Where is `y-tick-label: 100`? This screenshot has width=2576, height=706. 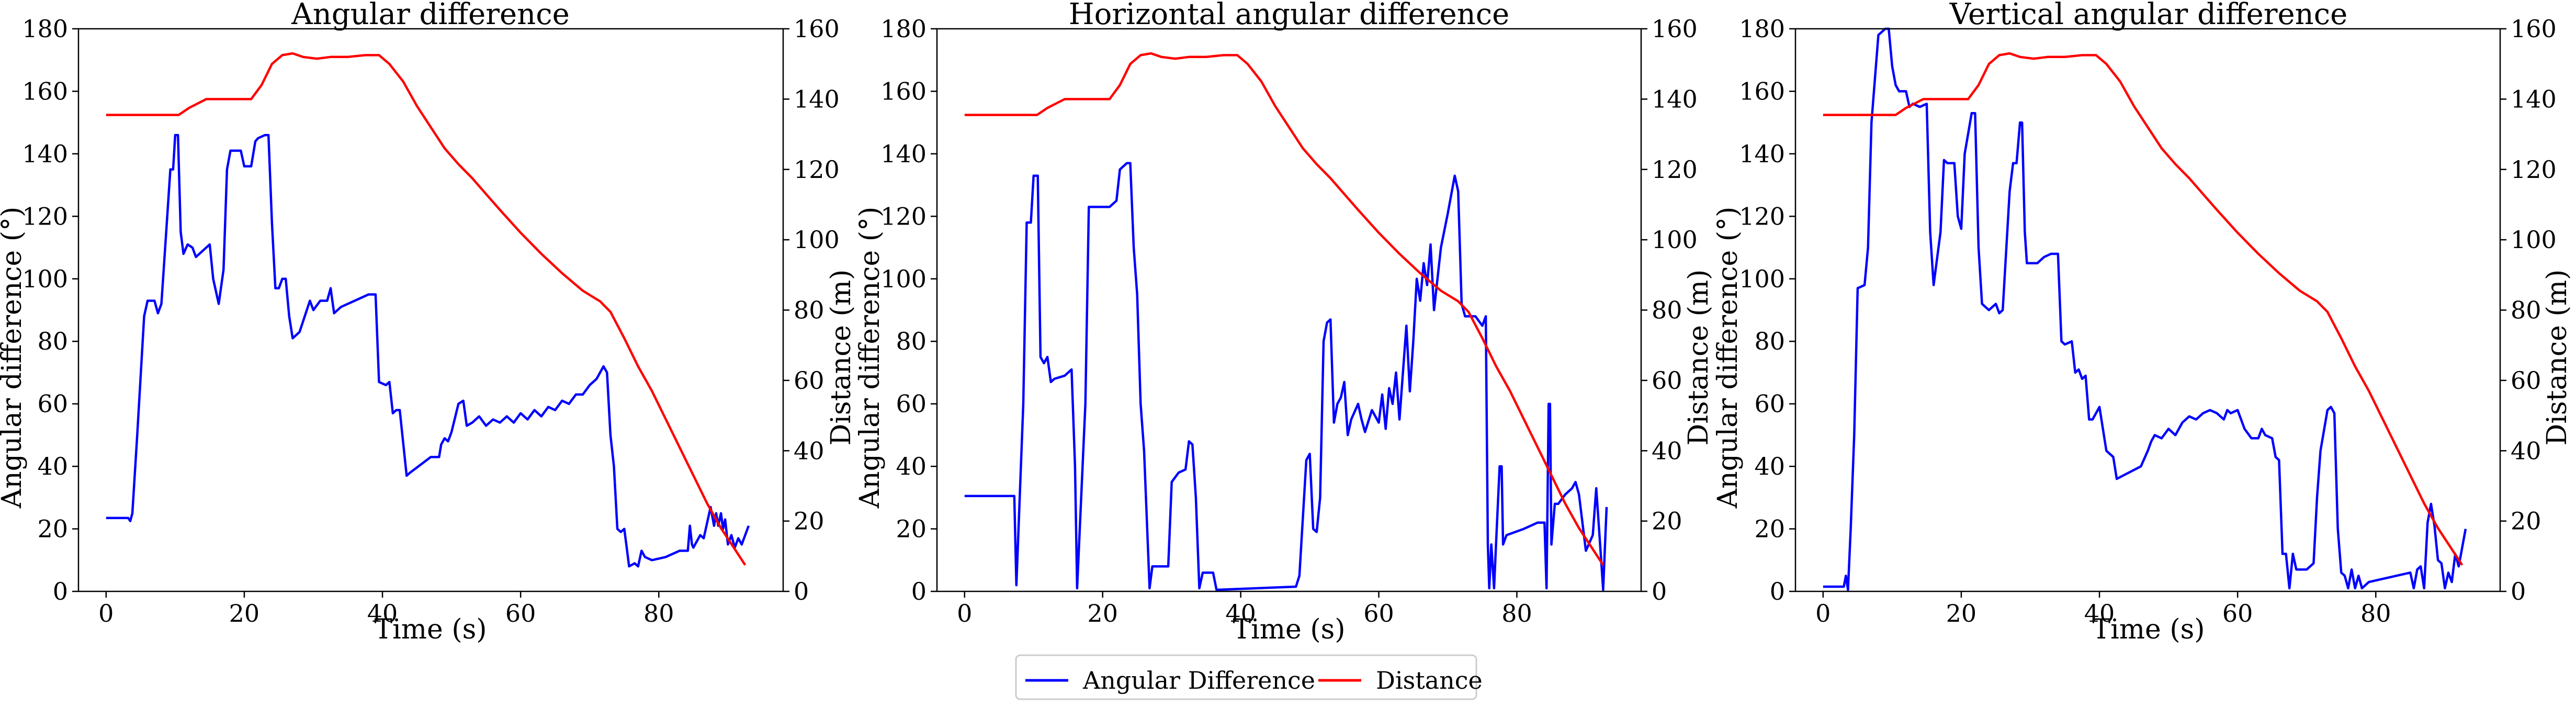 y-tick-label: 100 is located at coordinates (1762, 279).